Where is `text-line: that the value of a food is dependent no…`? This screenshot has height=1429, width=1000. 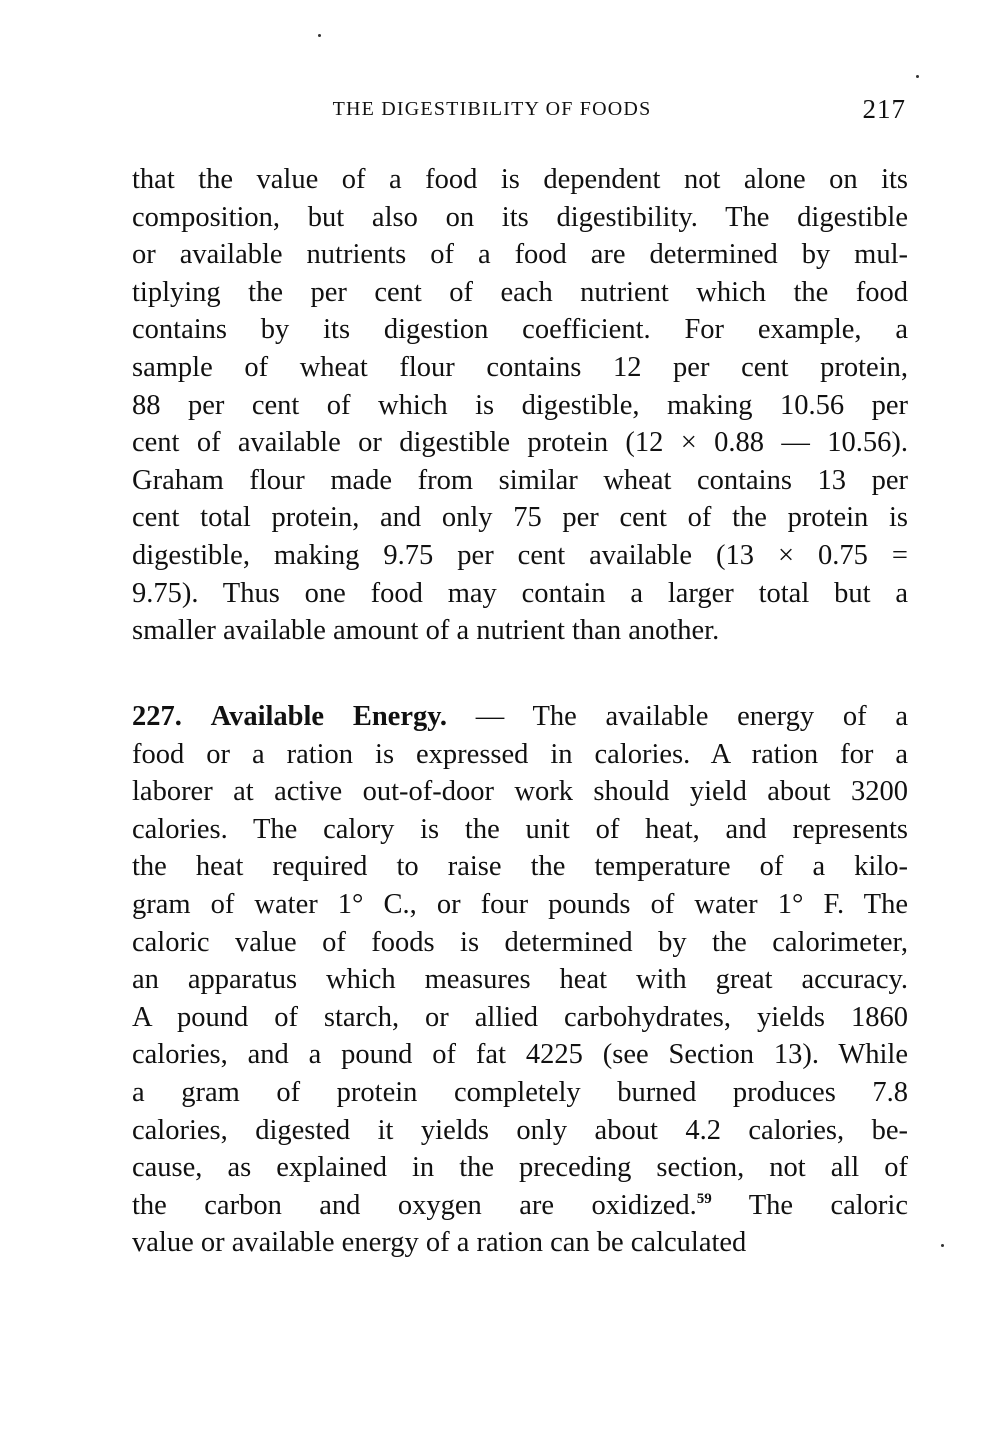 text-line: that the value of a food is dependent no… is located at coordinates (520, 179).